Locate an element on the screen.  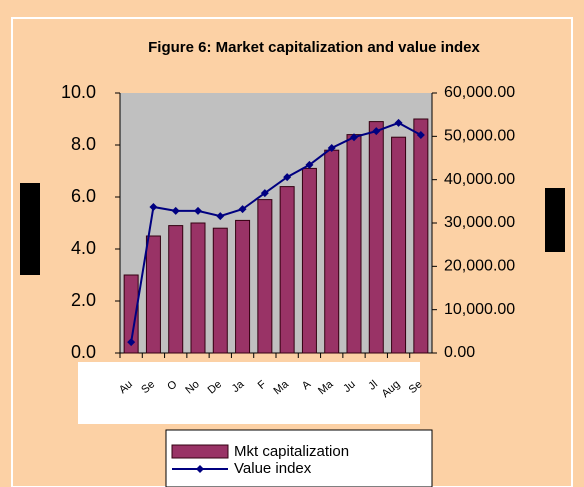
y2-tick-label: 30,000.00 is located at coordinates (479, 222).